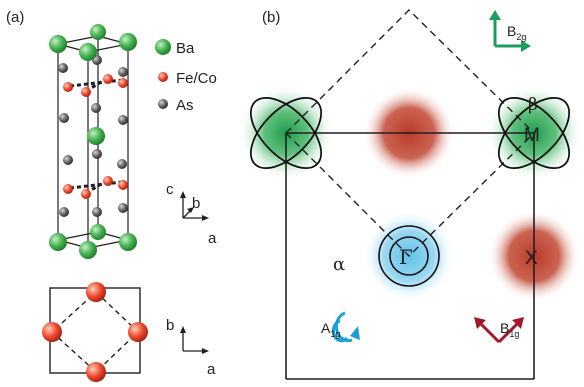 The height and width of the screenshot is (387, 584). Describe the element at coordinates (330, 329) in the screenshot. I see `a1g-label: A1g` at that location.